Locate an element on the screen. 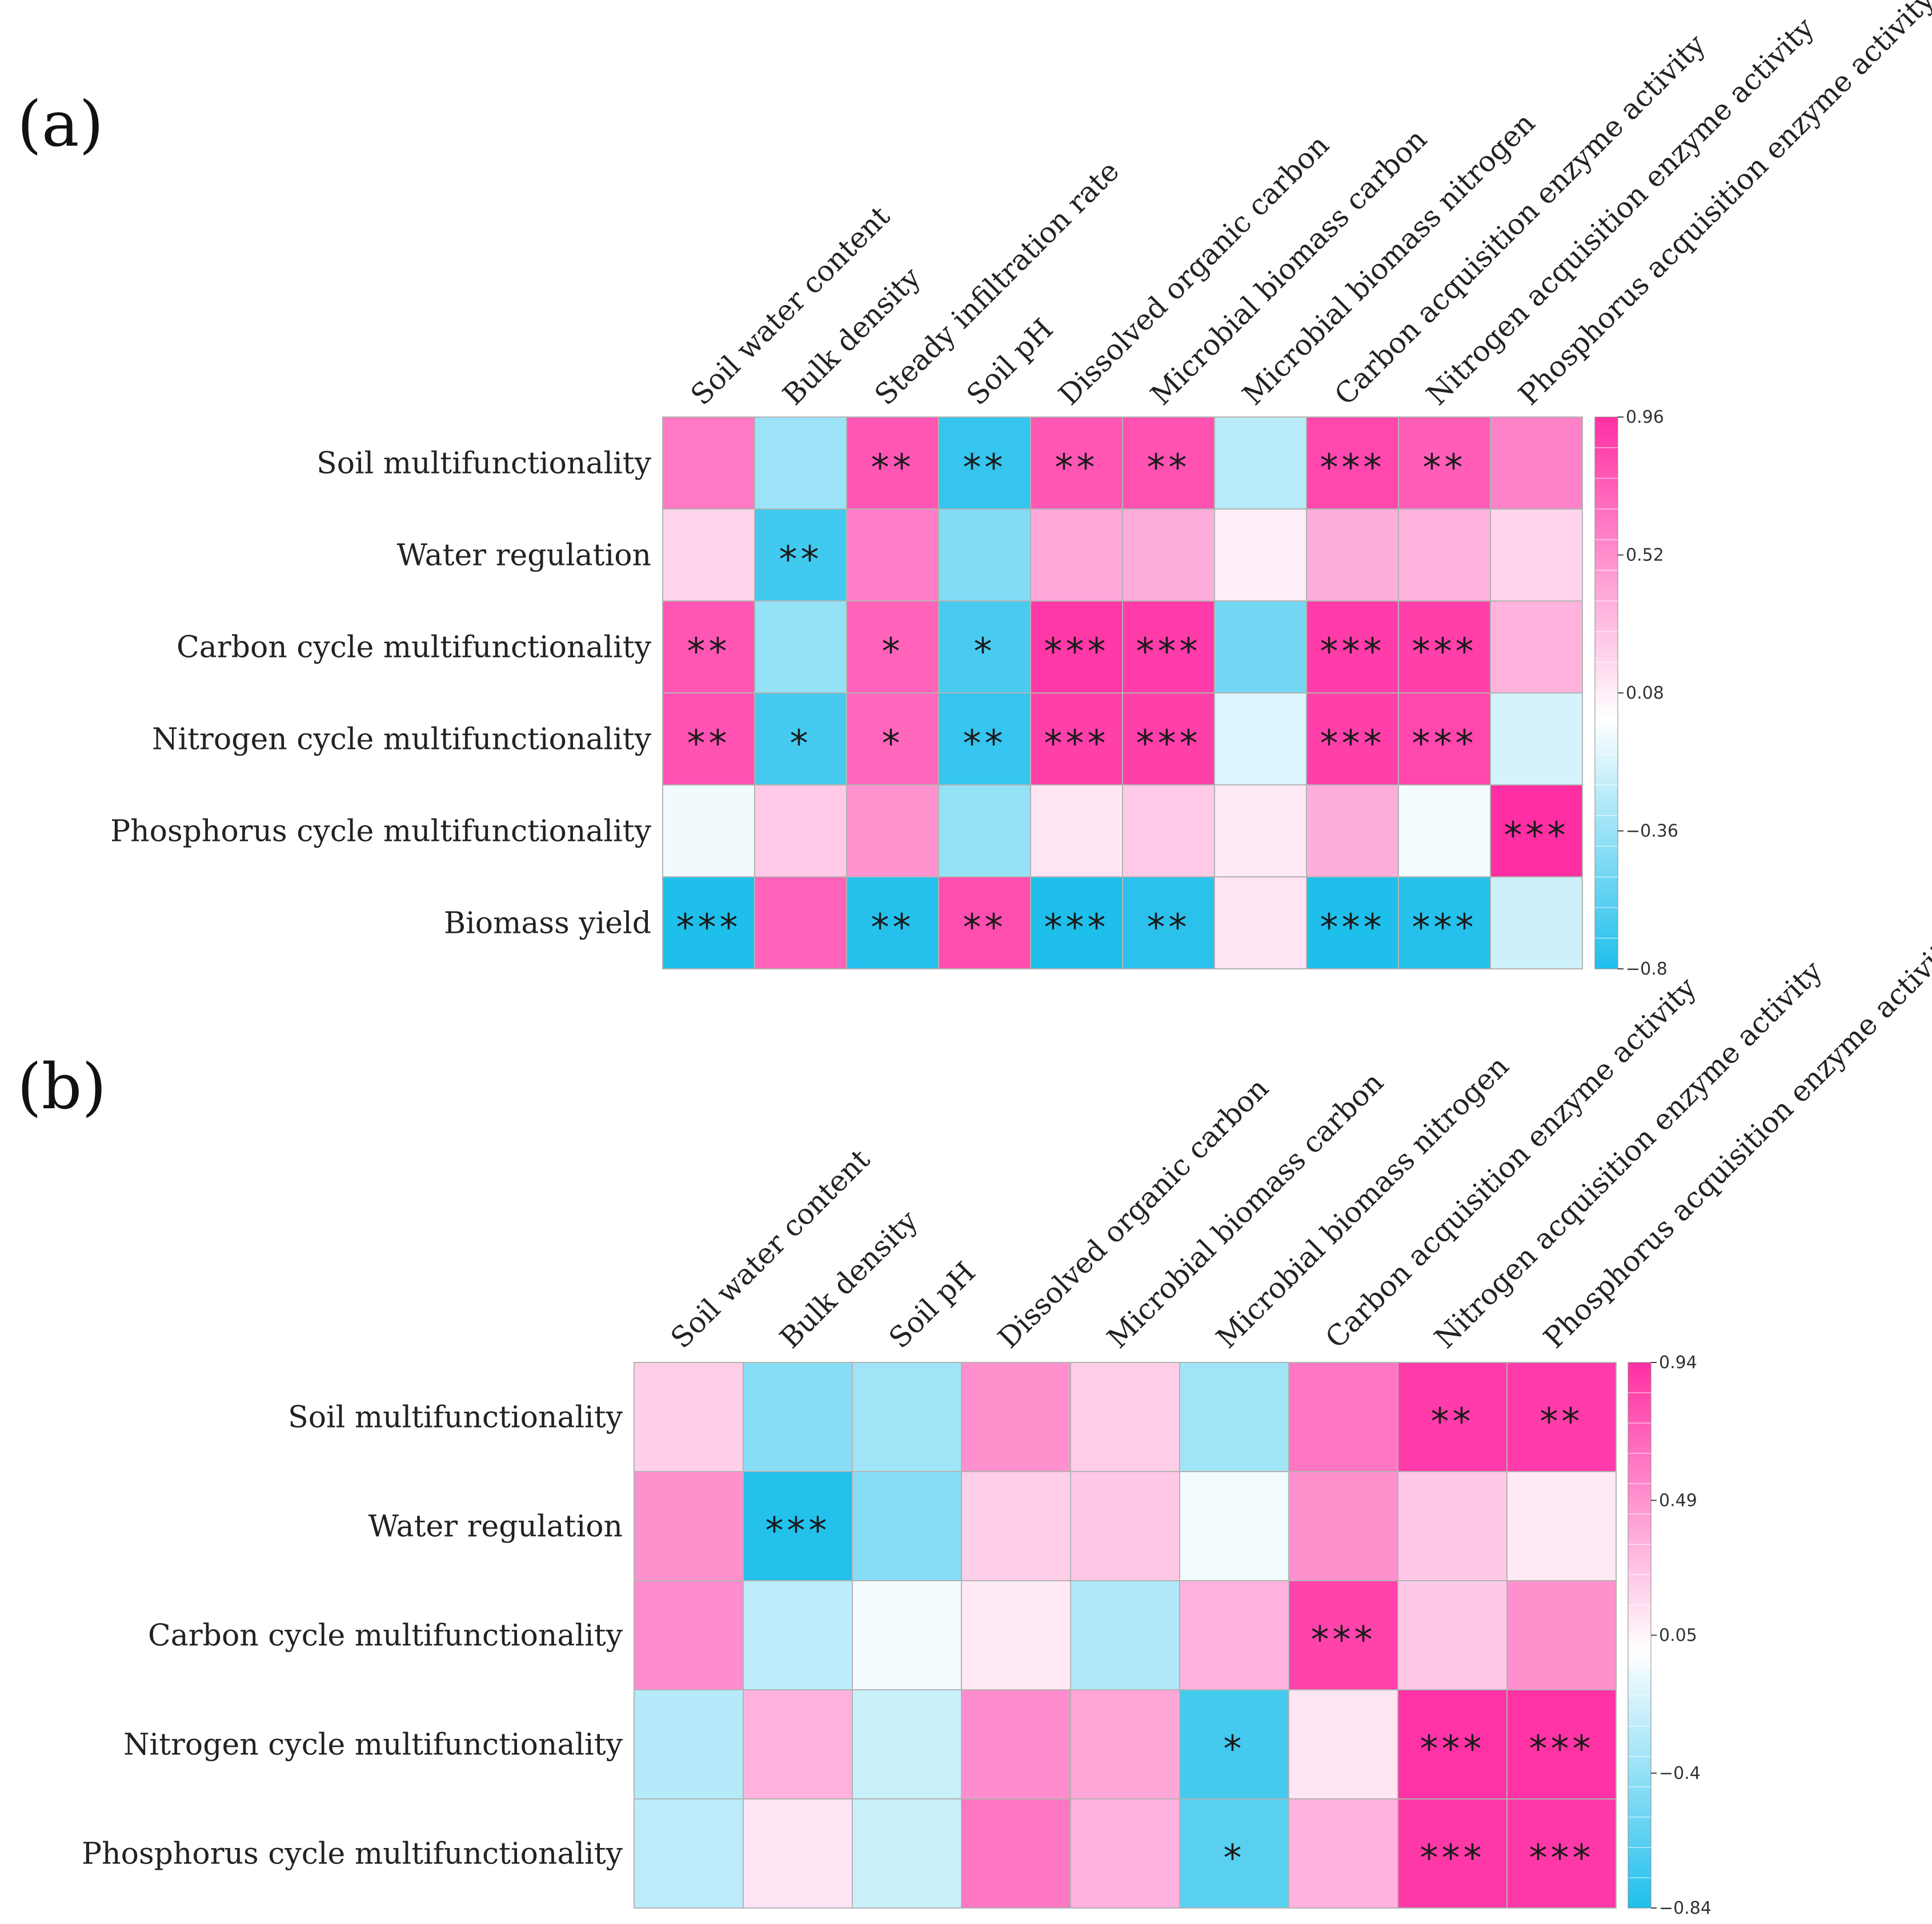 Image resolution: width=1932 pixels, height=1924 pixels. row-label: Phosphorus cycle multifunctionality is located at coordinates (352, 1854).